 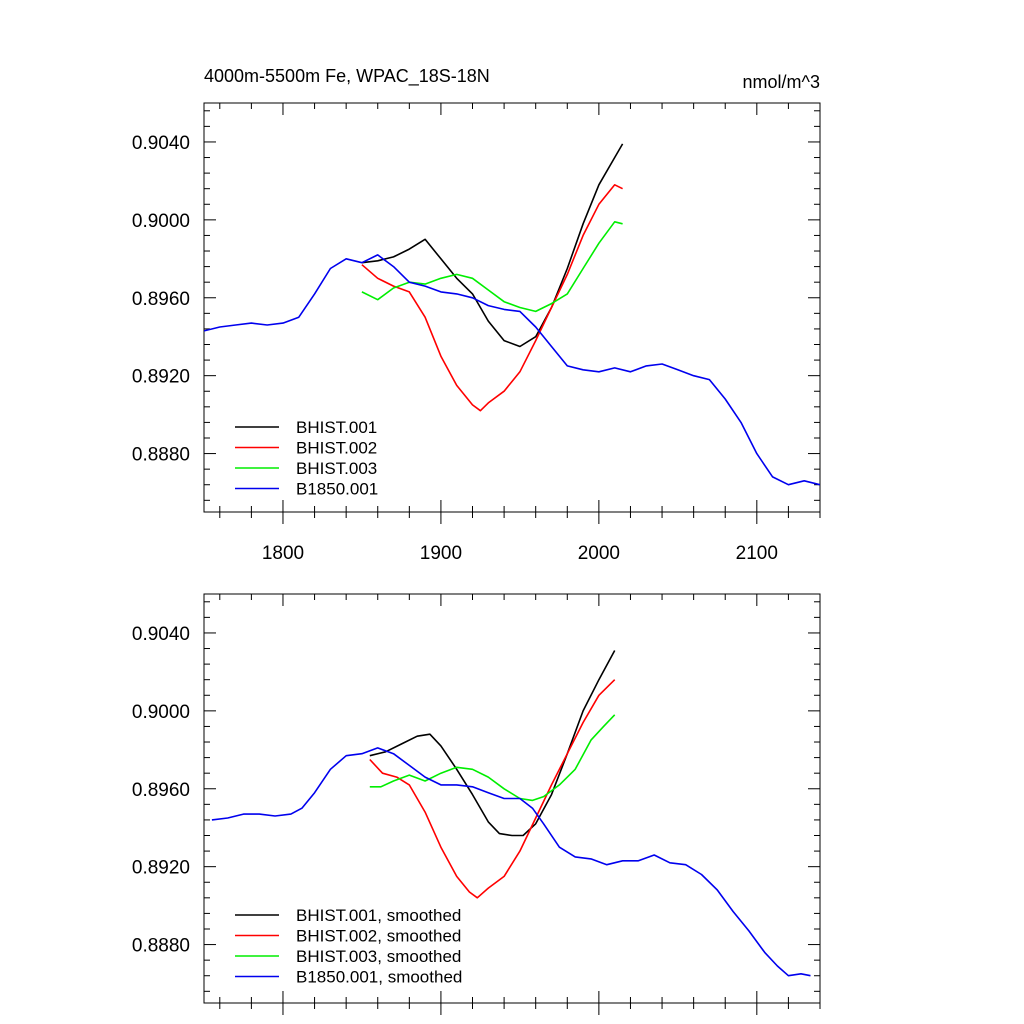 I want to click on top-legend-label: BHIST.001, so click(x=336, y=427).